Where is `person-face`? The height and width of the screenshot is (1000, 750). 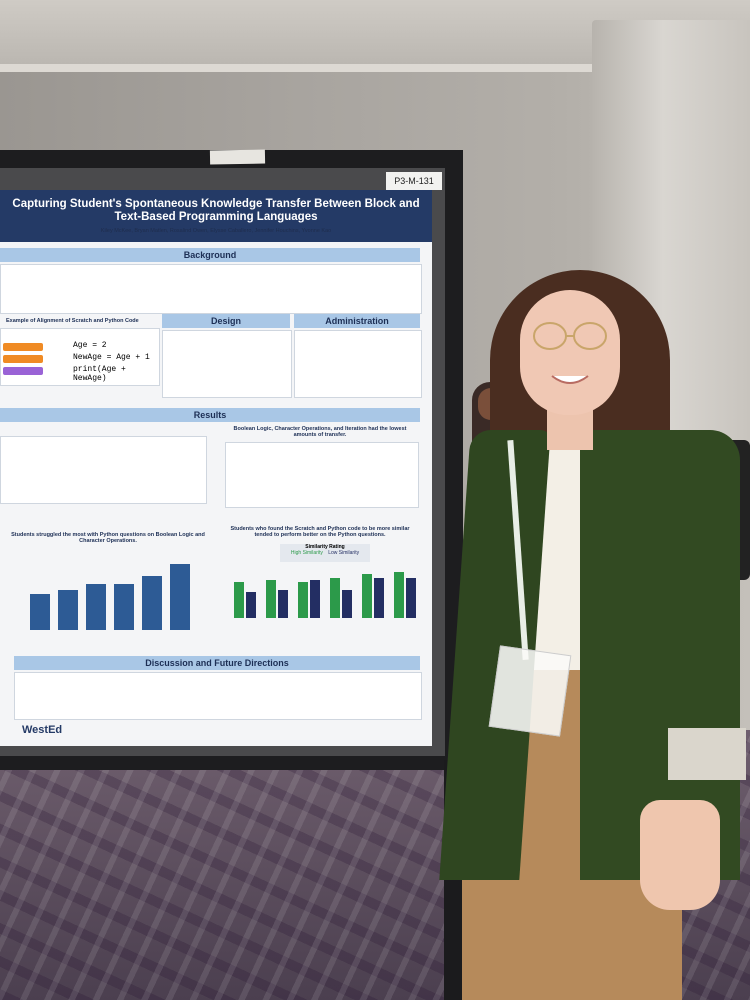
person-face is located at coordinates (570, 352).